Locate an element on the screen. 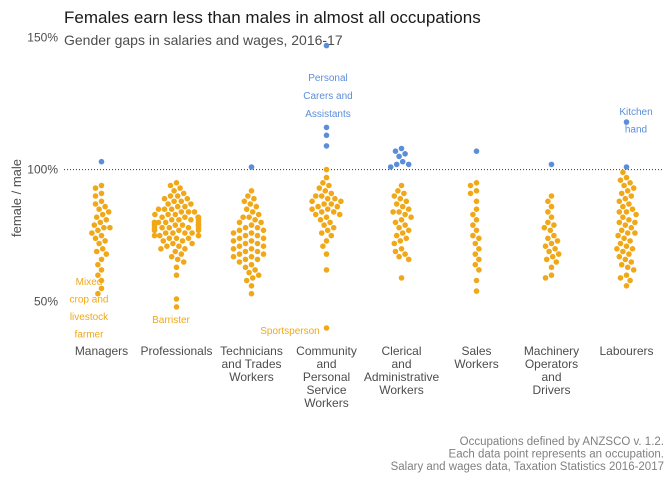  y-tick-label: 150% is located at coordinates (42, 38).